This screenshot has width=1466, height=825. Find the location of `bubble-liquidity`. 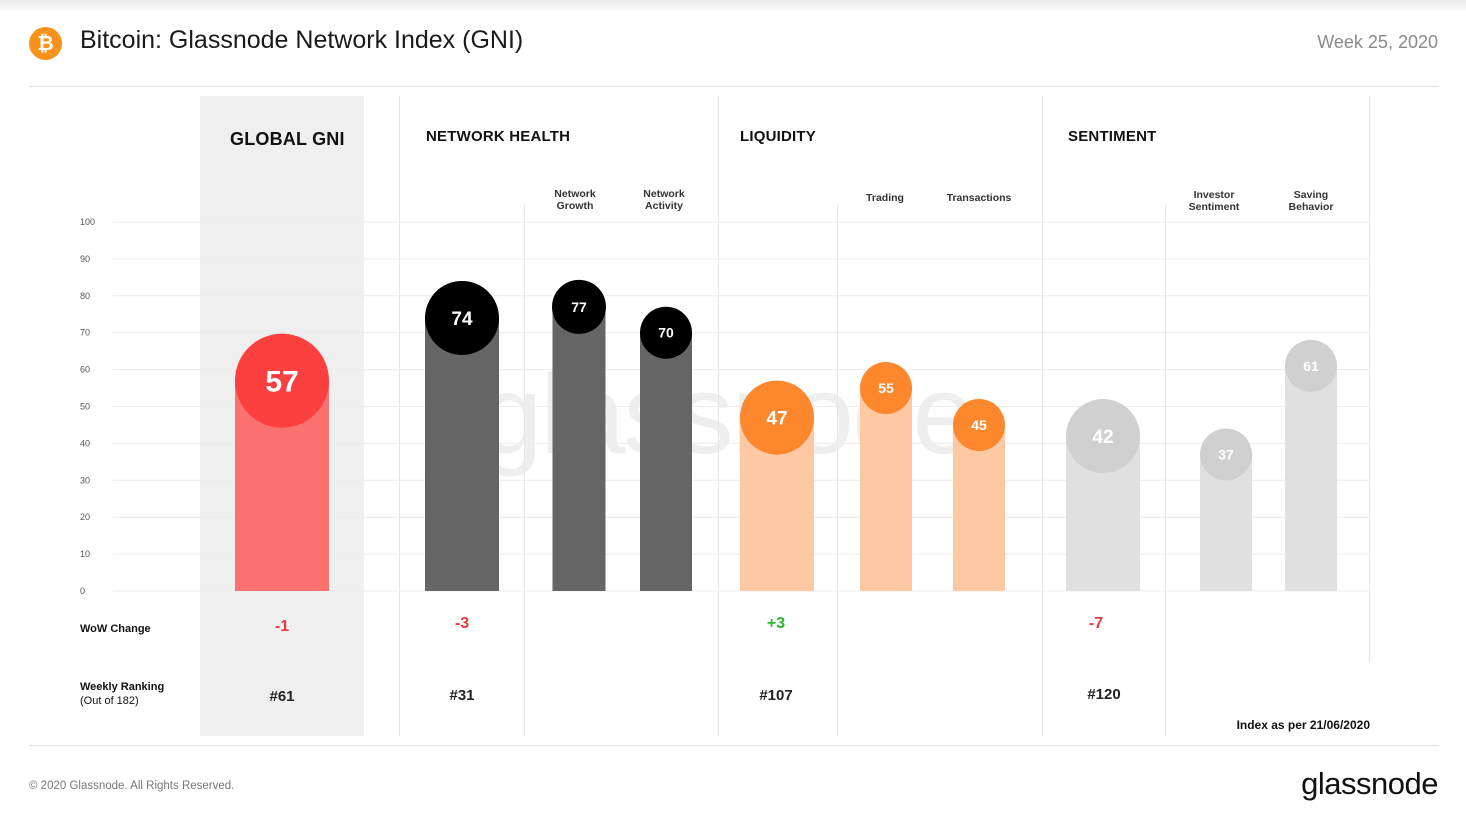

bubble-liquidity is located at coordinates (777, 417).